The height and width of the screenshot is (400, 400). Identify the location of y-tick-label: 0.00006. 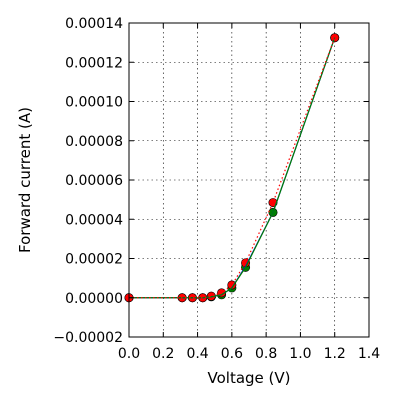
(94, 181).